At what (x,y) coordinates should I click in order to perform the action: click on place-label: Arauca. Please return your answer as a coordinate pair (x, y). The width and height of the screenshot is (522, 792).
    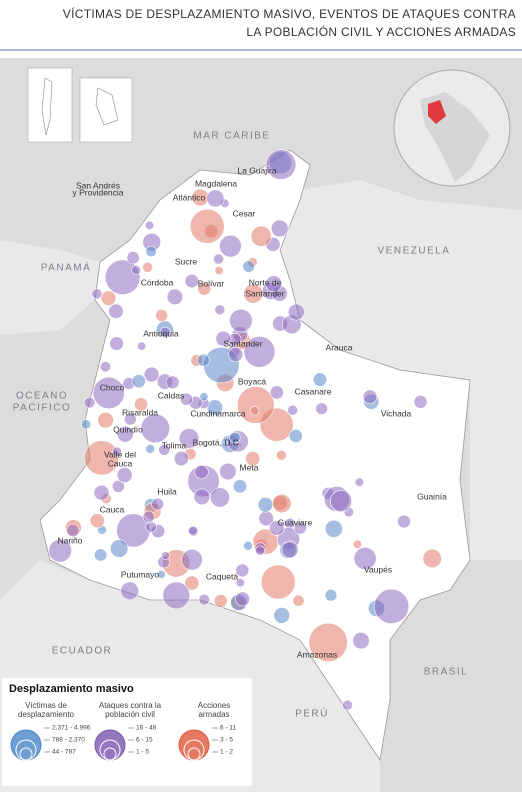
    Looking at the image, I should click on (339, 347).